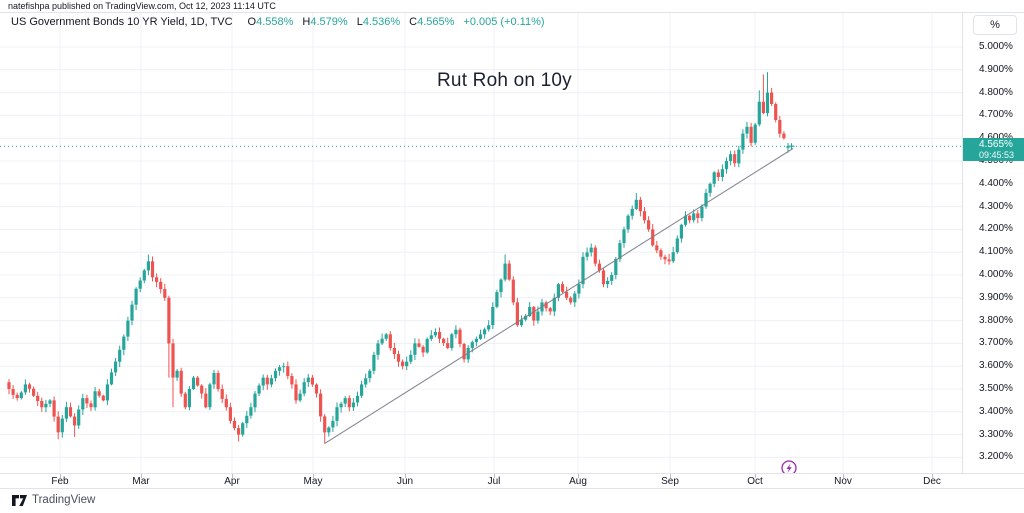 Image resolution: width=1024 pixels, height=513 pixels. I want to click on bar-countdown: 09:45:53, so click(997, 155).